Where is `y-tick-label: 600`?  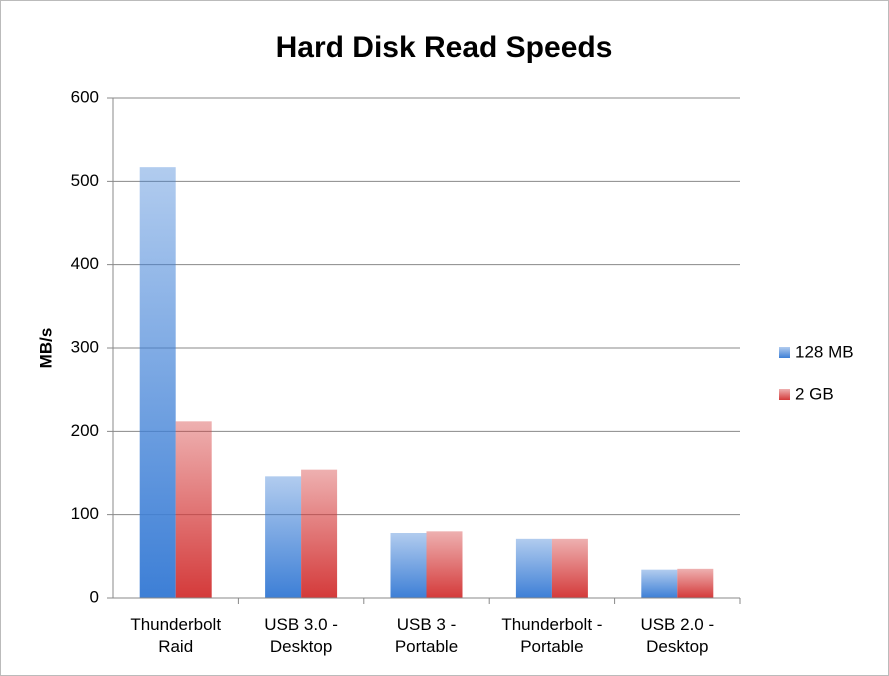
y-tick-label: 600 is located at coordinates (85, 96).